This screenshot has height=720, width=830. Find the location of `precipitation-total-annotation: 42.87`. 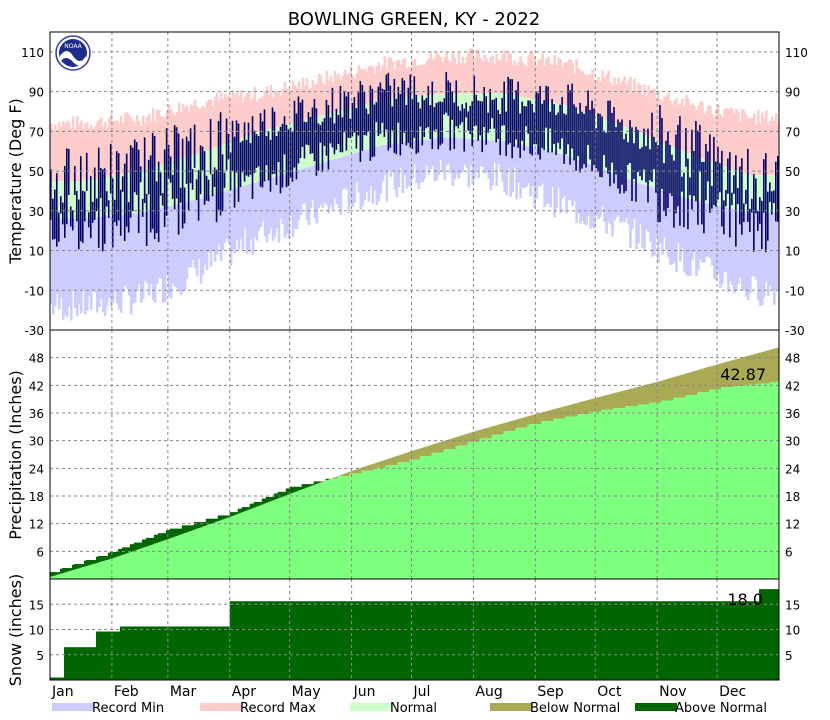

precipitation-total-annotation: 42.87 is located at coordinates (743, 374).